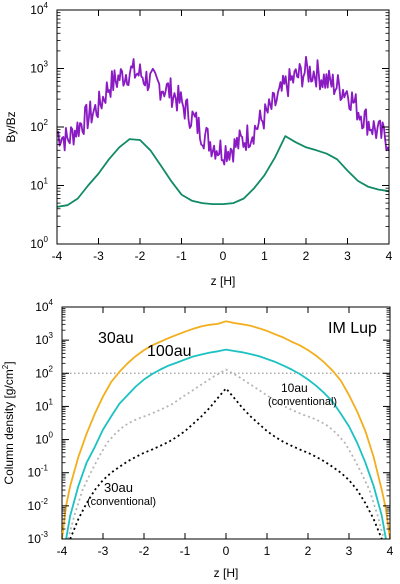 Image resolution: width=400 pixels, height=584 pixels. Describe the element at coordinates (352, 328) in the screenshot. I see `im-lup-annotation: IM Lup` at that location.